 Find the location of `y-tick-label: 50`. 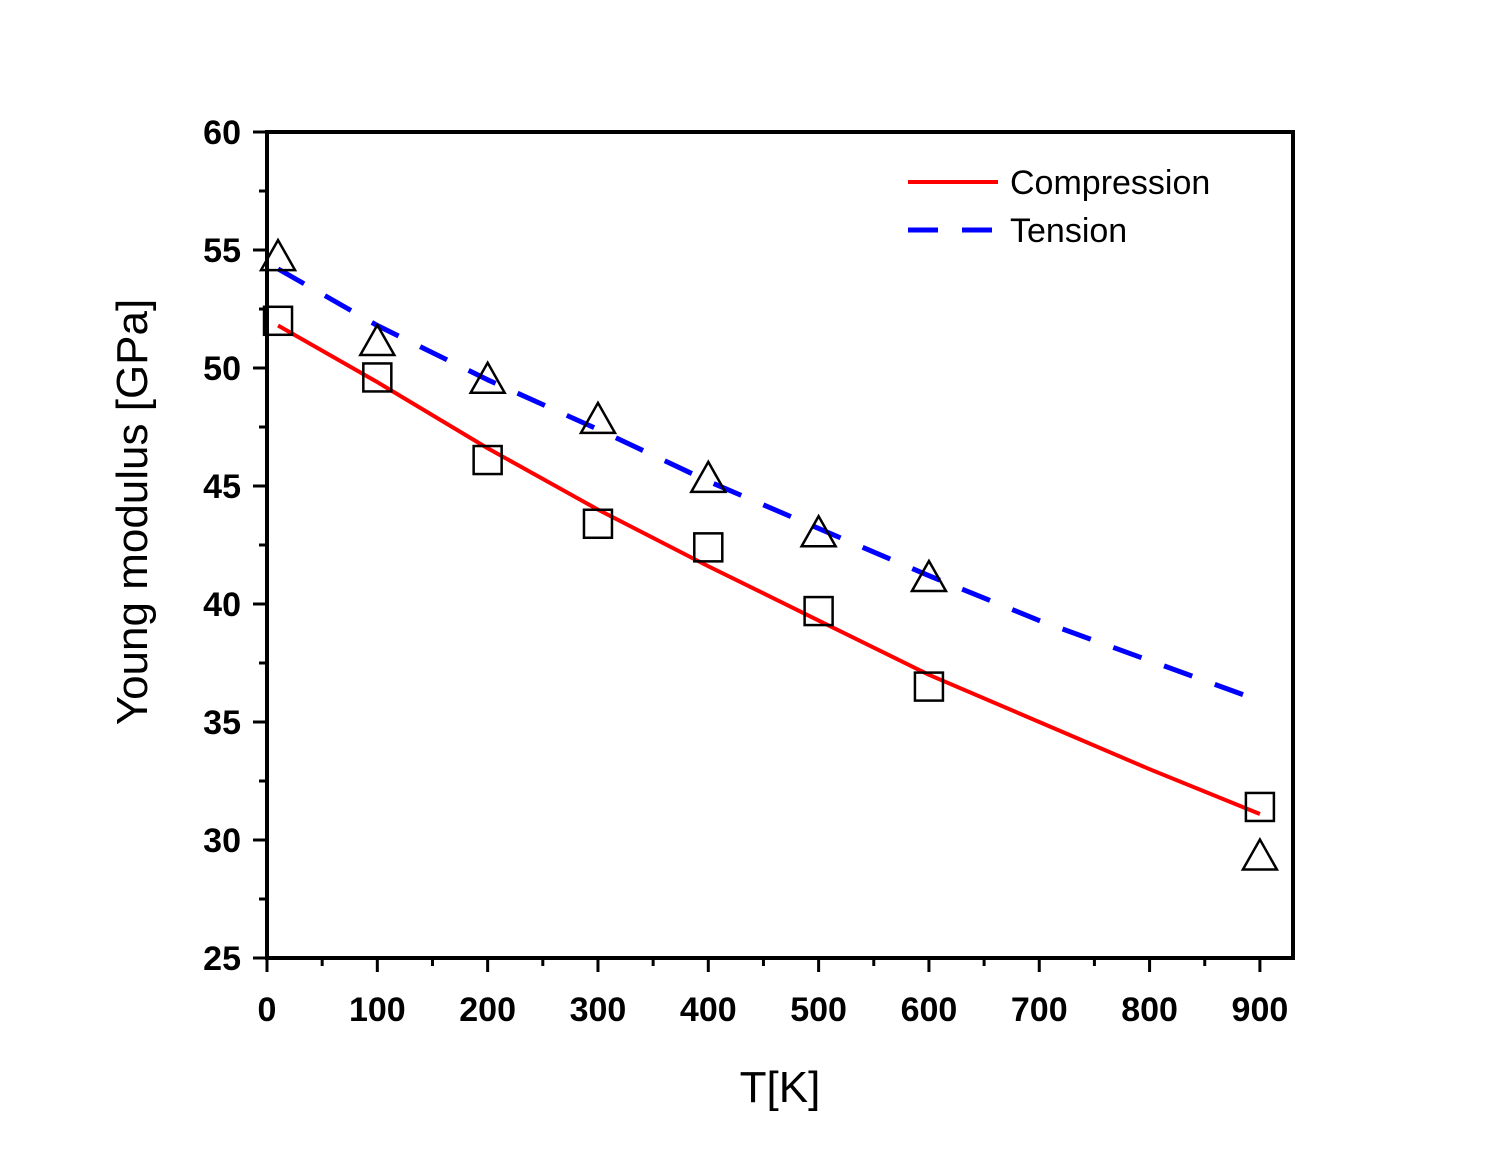

y-tick-label: 50 is located at coordinates (222, 369).